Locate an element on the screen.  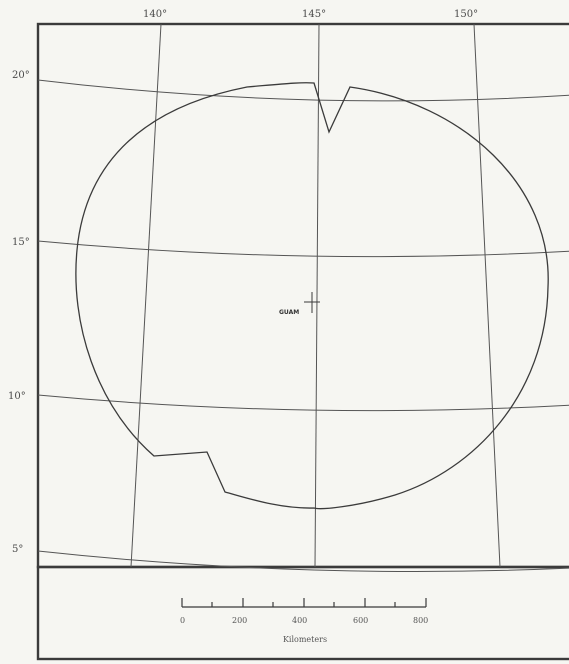
longitude-label-145: 145° is located at coordinates (314, 14).